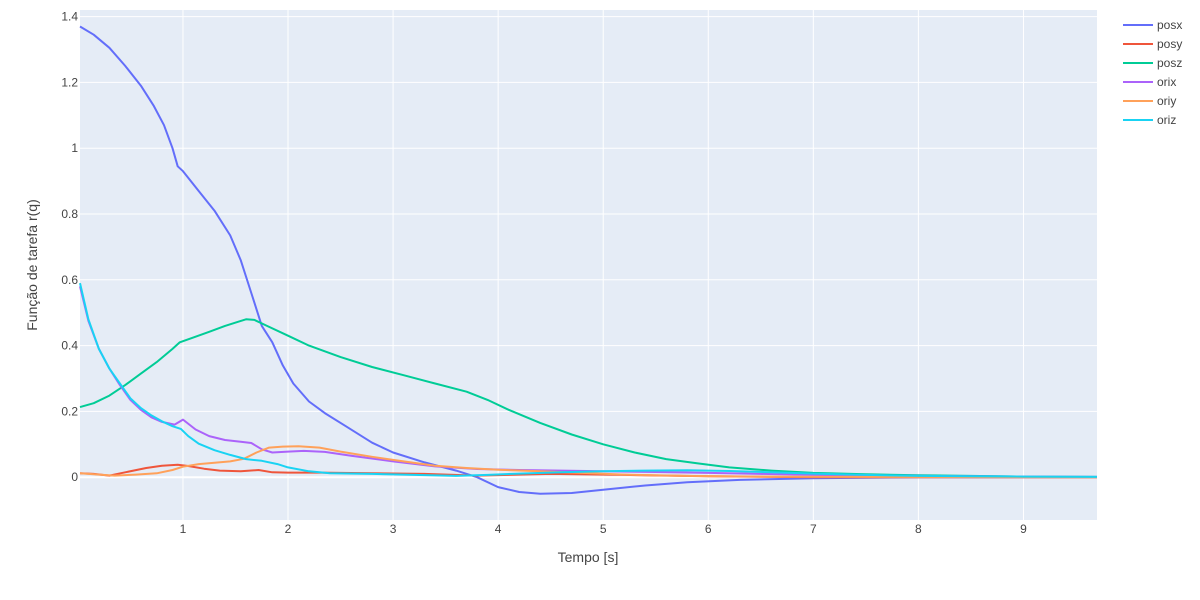 The image size is (1200, 600). I want to click on x-axis-ticks: 1 2 3 4 5 6 7 8 9, so click(603, 529).